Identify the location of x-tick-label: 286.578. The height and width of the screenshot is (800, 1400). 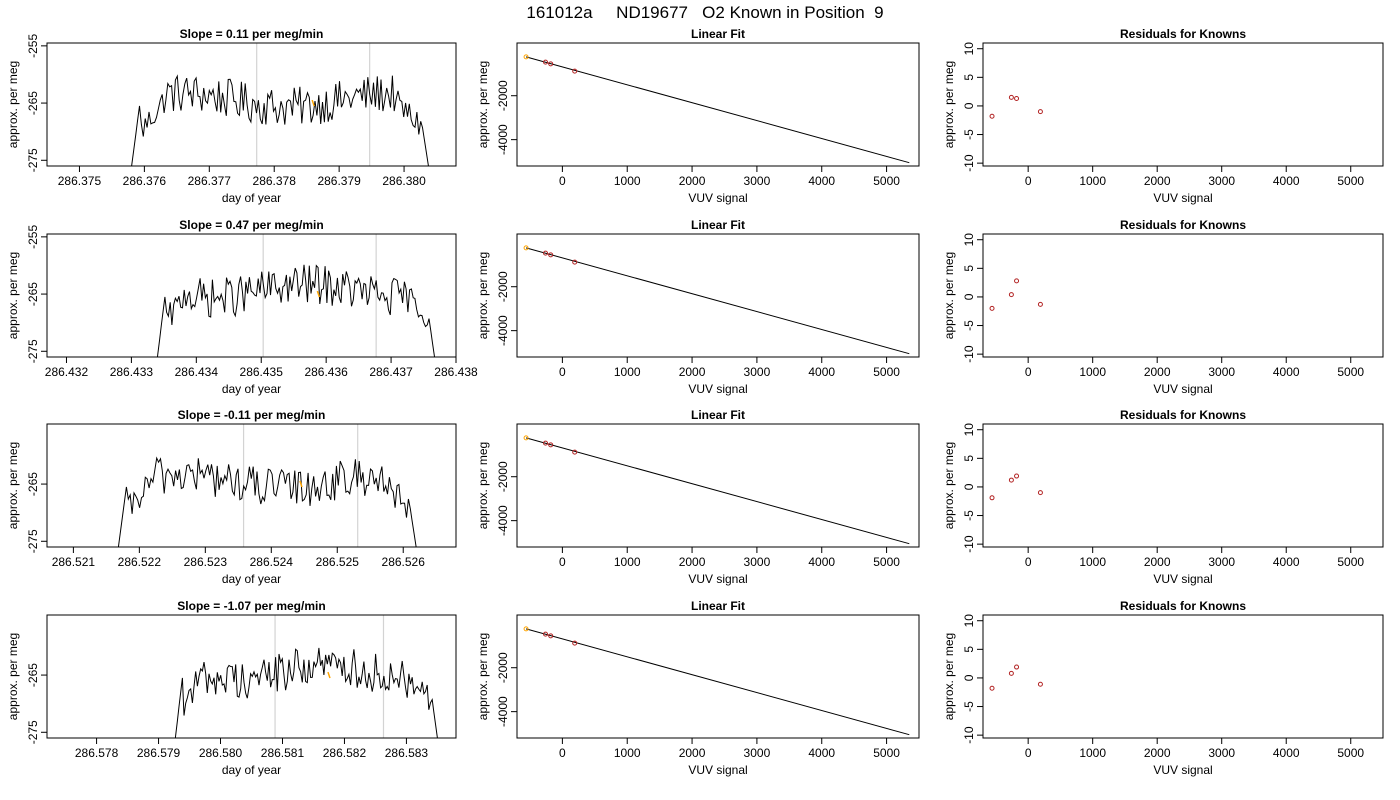
(97, 753).